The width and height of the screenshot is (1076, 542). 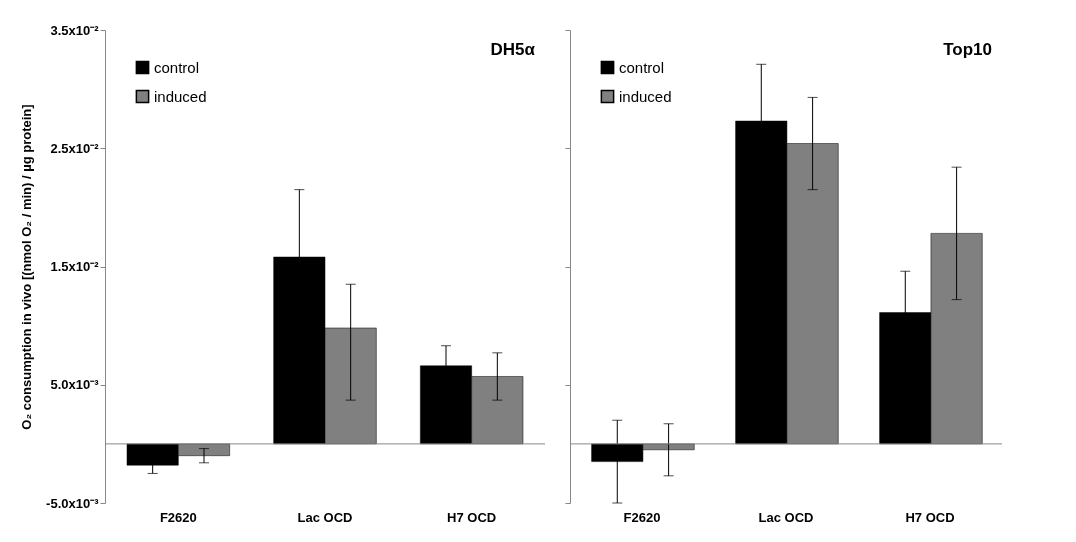 What do you see at coordinates (513, 49) in the screenshot?
I see `text: DH5α` at bounding box center [513, 49].